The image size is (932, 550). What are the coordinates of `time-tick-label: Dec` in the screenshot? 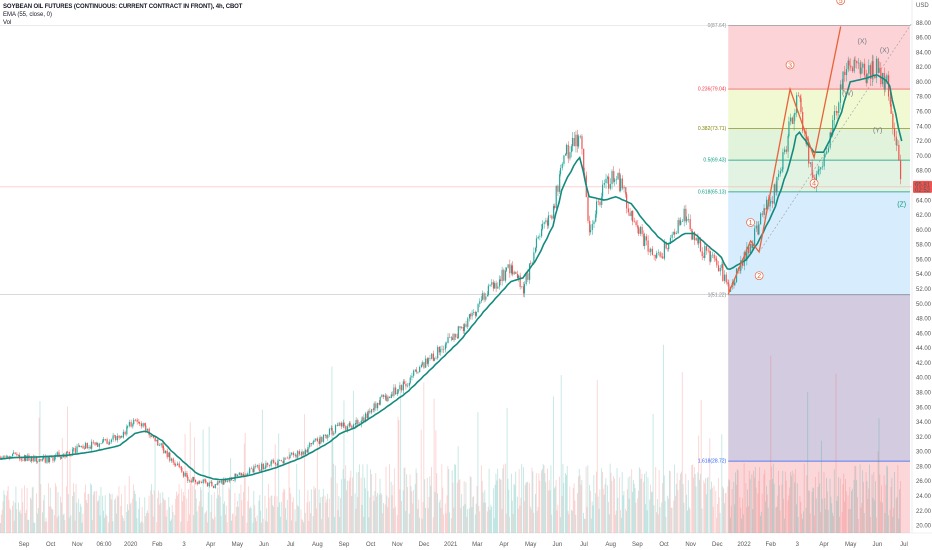 It's located at (717, 545).